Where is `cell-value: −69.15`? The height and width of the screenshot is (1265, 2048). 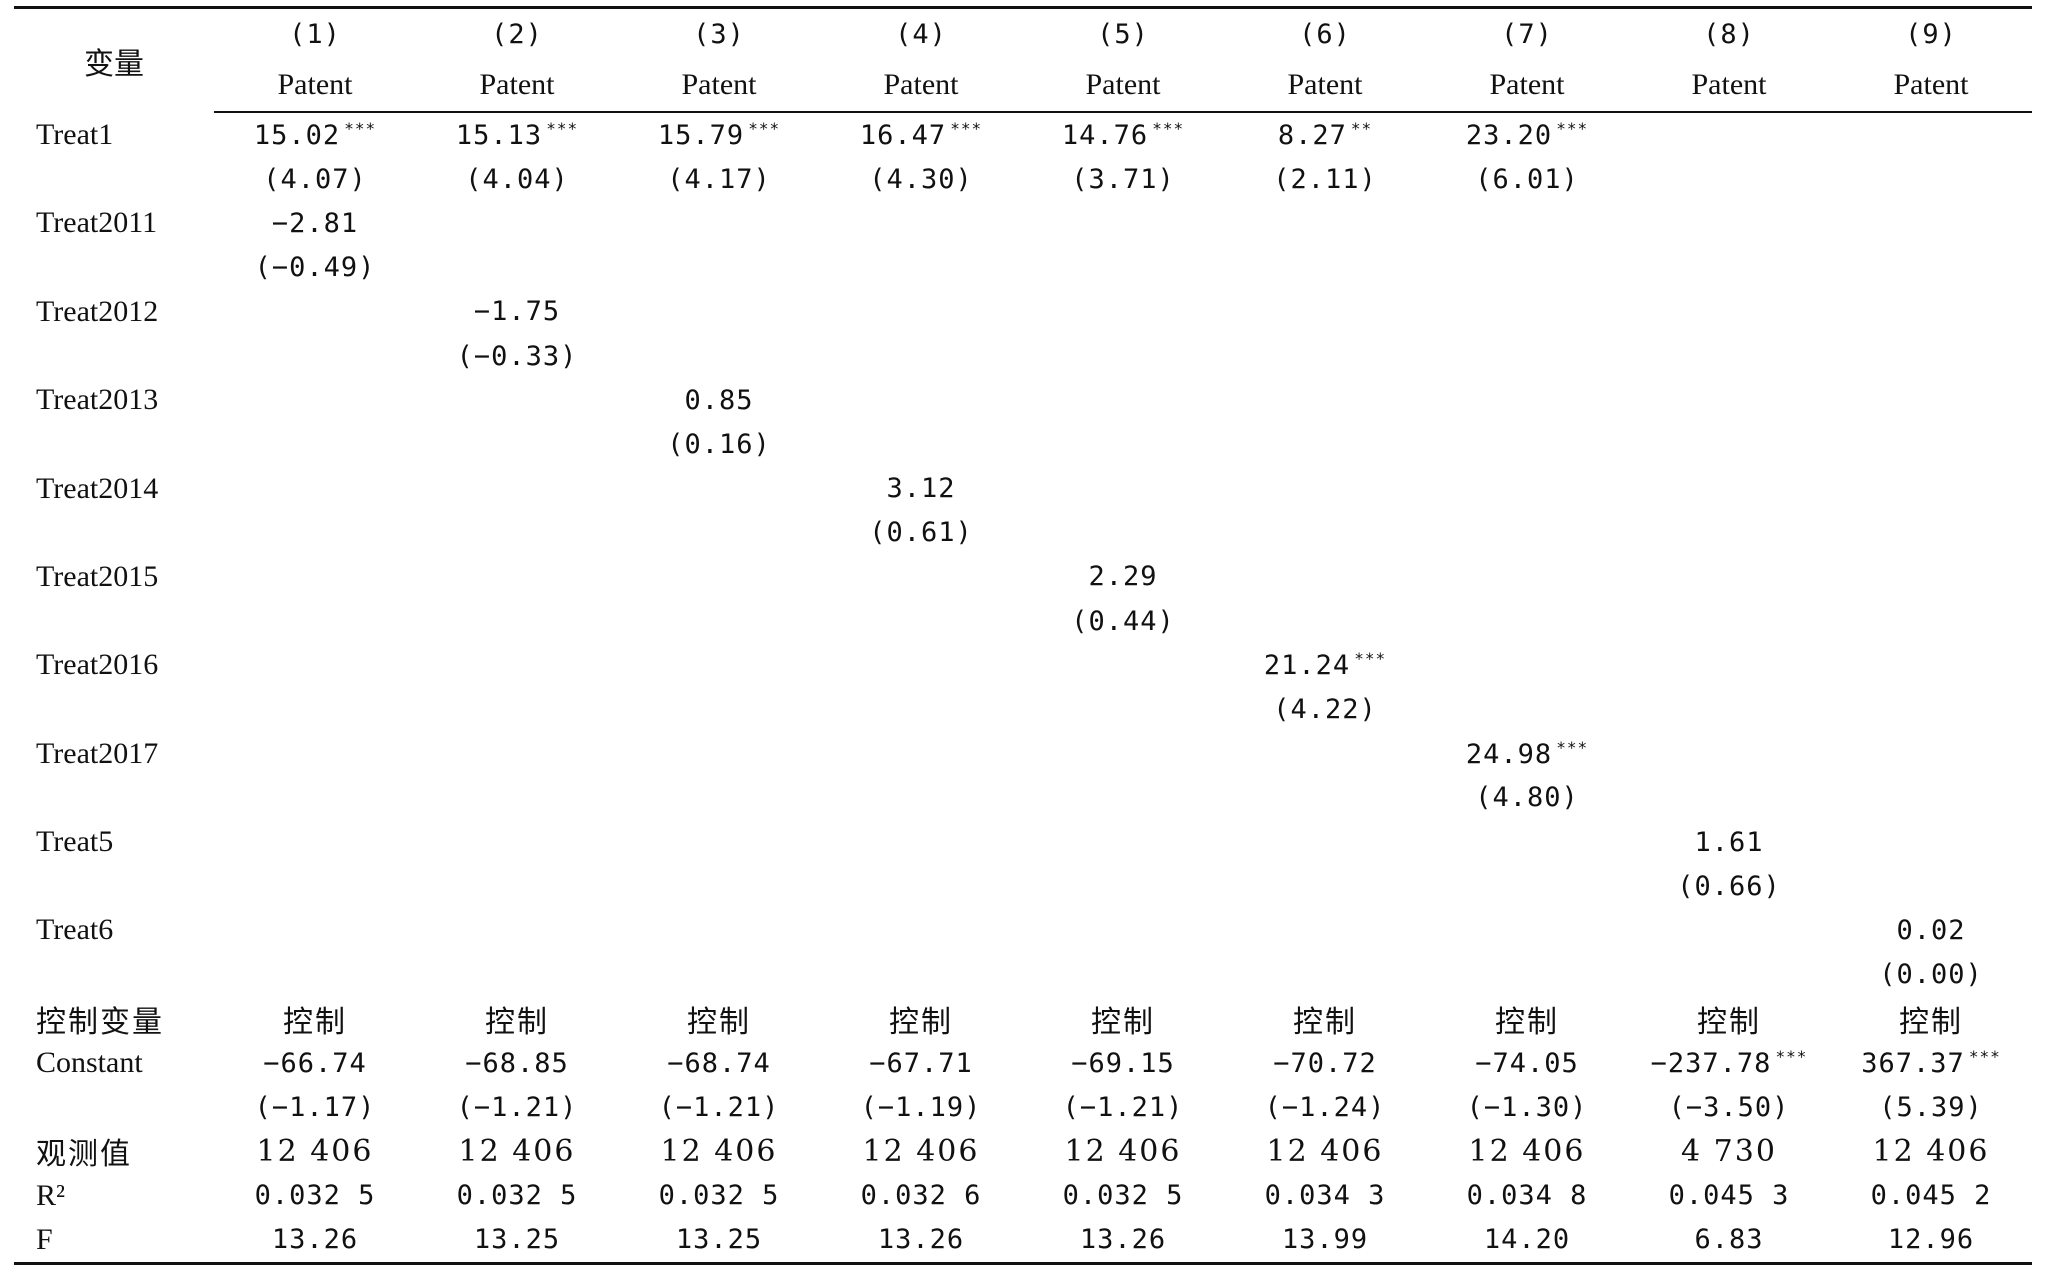 cell-value: −69.15 is located at coordinates (1123, 1063).